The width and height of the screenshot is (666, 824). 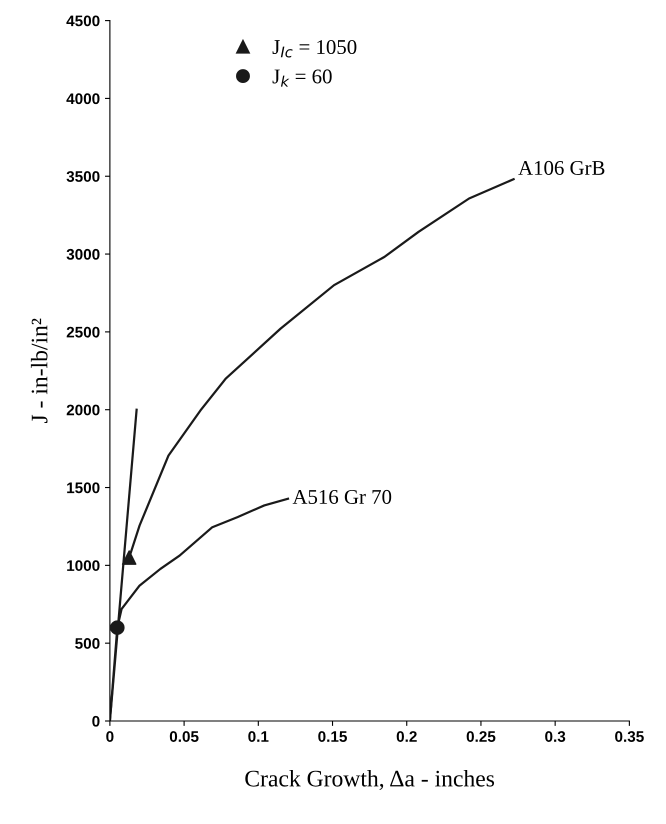 What do you see at coordinates (83, 254) in the screenshot?
I see `y-tick-label: 3000` at bounding box center [83, 254].